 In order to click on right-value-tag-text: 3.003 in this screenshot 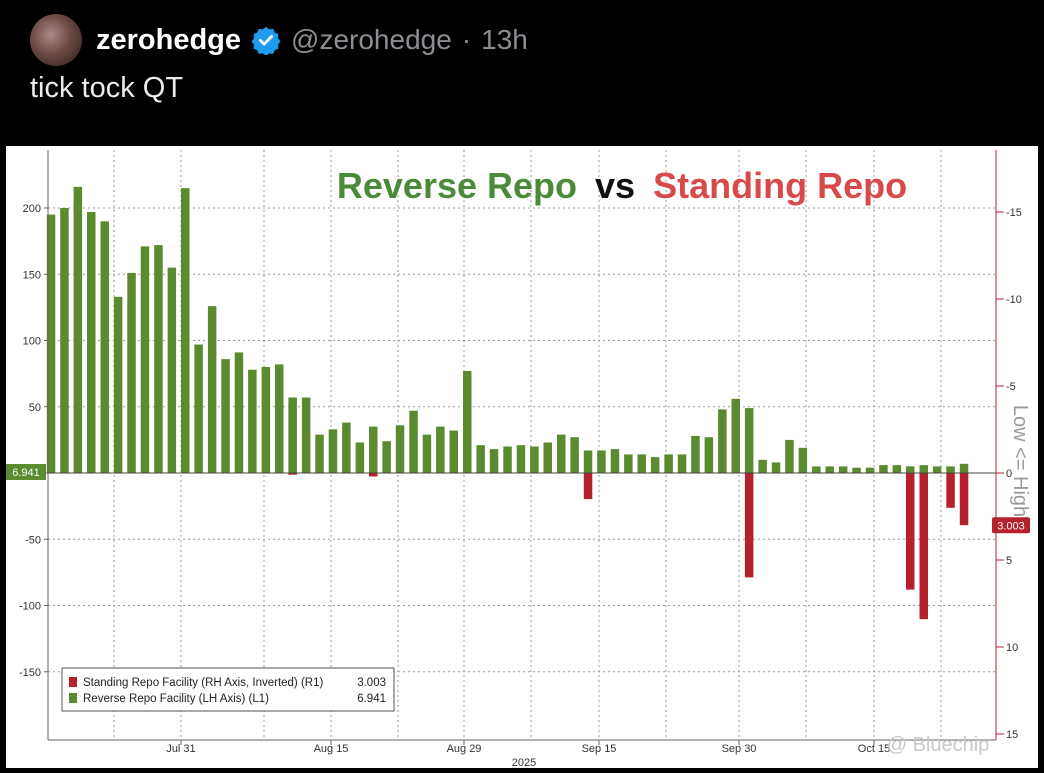, I will do `click(1011, 526)`.